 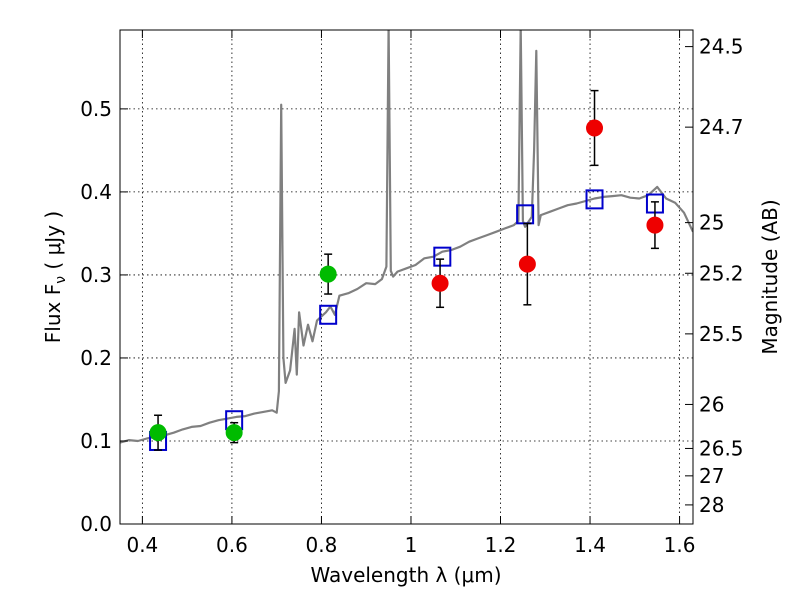 I want to click on y-tick-label: 0.0, so click(x=96, y=524).